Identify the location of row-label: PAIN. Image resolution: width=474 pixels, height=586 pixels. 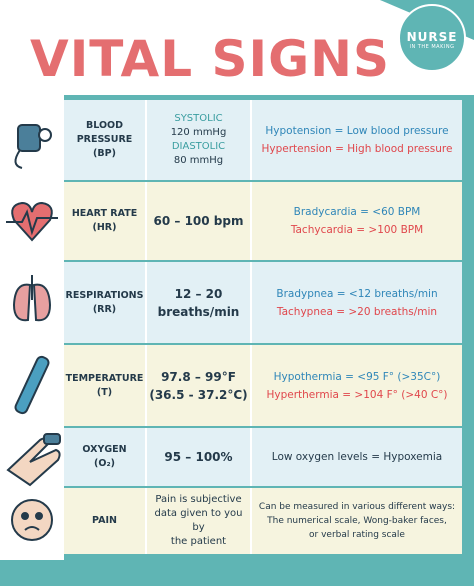
(104, 520).